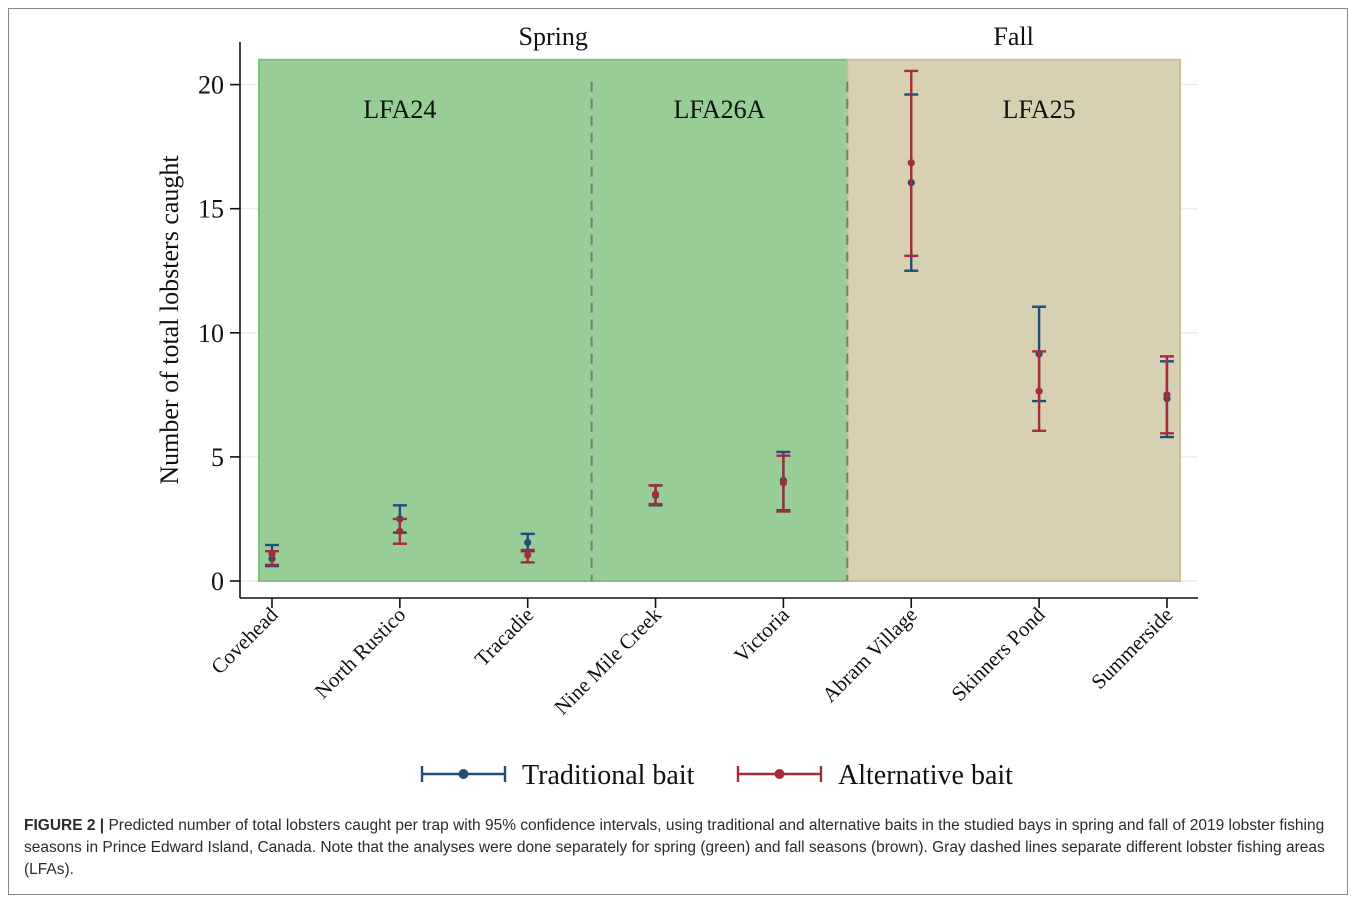  Describe the element at coordinates (64, 825) in the screenshot. I see `caption-label: FIGURE 2 |` at that location.